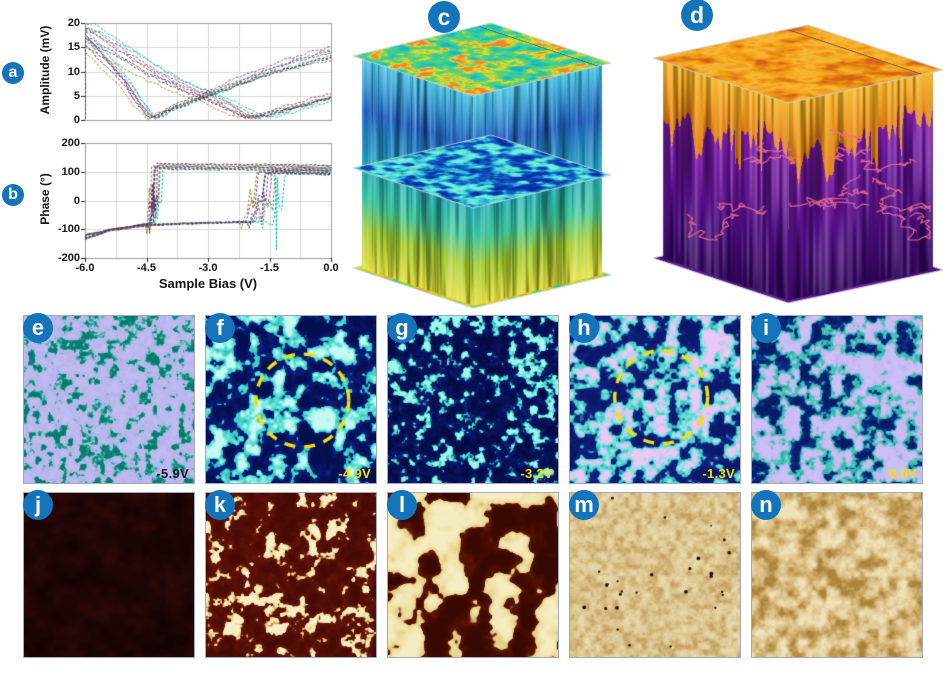 The width and height of the screenshot is (950, 682). Describe the element at coordinates (220, 505) in the screenshot. I see `panel-badge-k: k` at that location.